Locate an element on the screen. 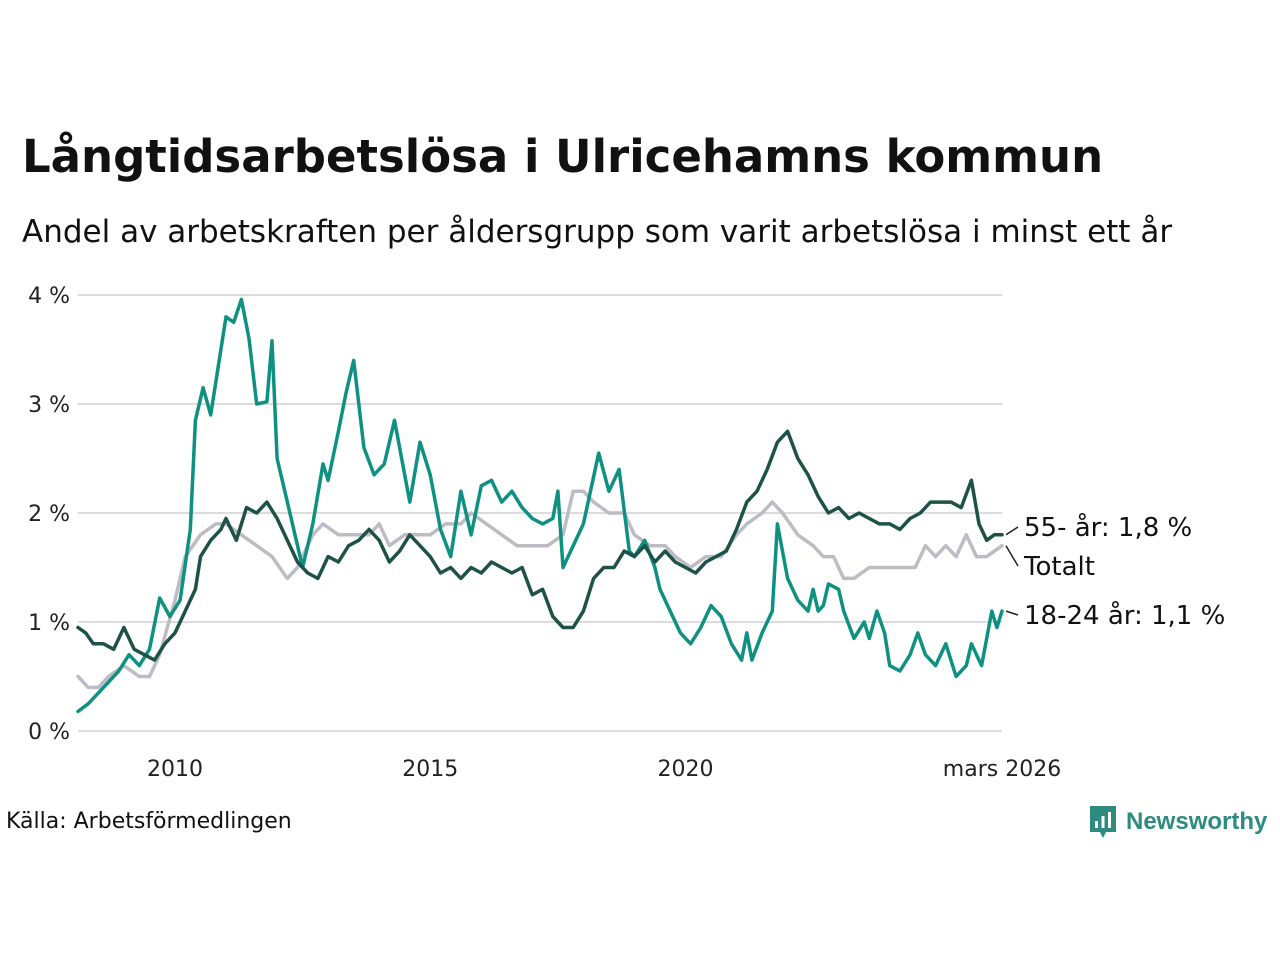 This screenshot has width=1280, height=960. x-tick-label: 2015 is located at coordinates (430, 769).